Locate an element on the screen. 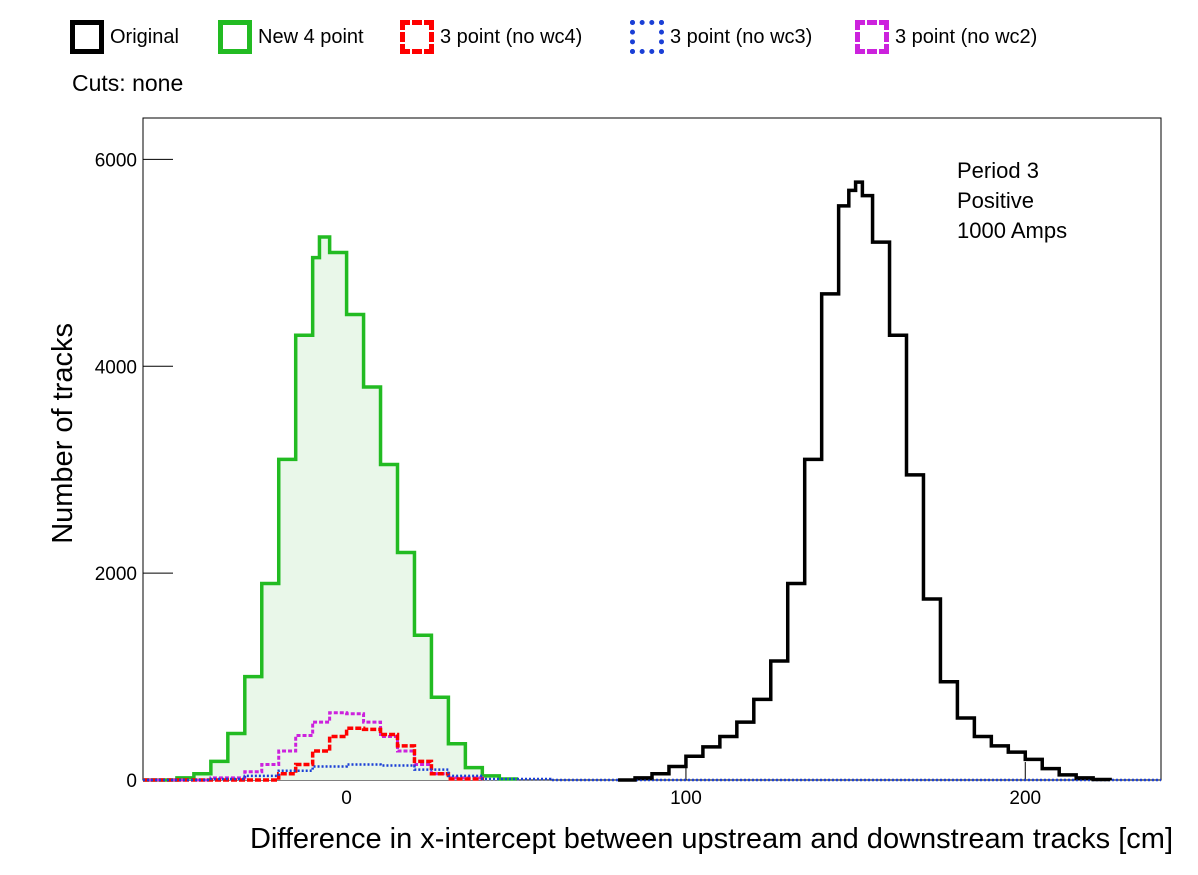  legend-swatch-original is located at coordinates (87, 37).